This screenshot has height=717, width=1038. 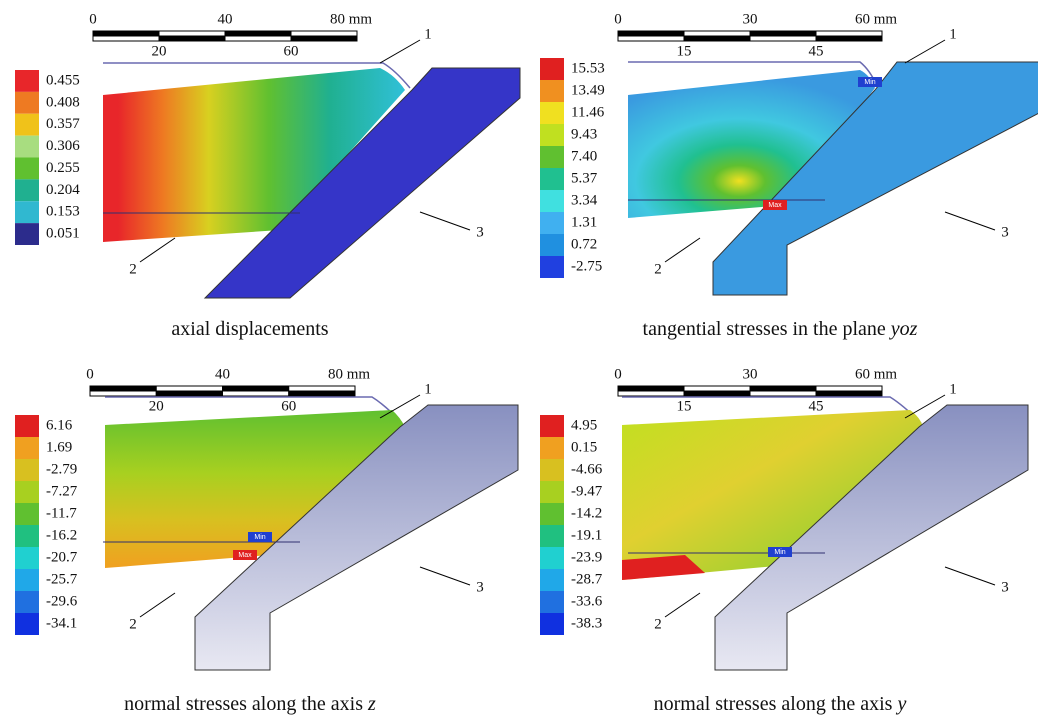 What do you see at coordinates (63, 190) in the screenshot?
I see `legend-label: 0.204` at bounding box center [63, 190].